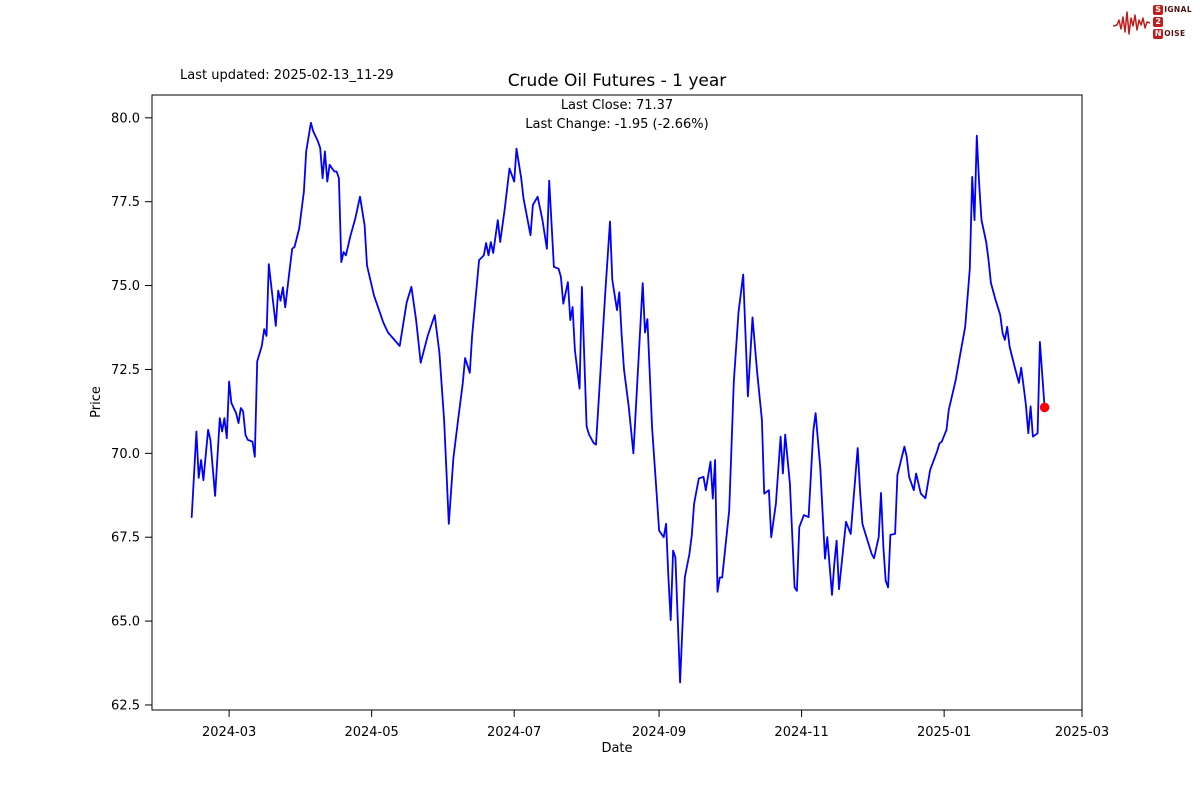 The width and height of the screenshot is (1200, 800). What do you see at coordinates (617, 105) in the screenshot?
I see `last-close-annotation: Last Close: 71.37` at bounding box center [617, 105].